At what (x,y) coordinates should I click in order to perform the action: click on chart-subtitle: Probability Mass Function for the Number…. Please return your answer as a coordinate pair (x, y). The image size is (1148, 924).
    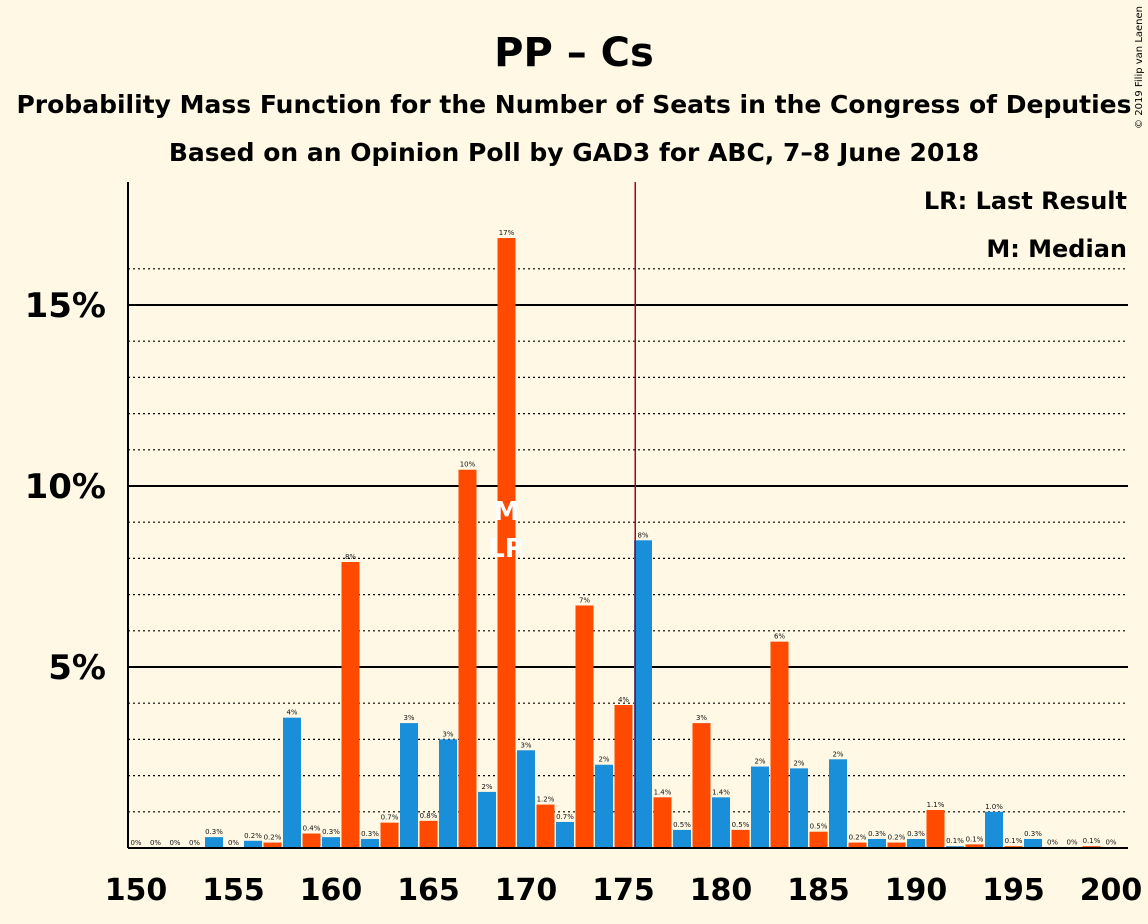
    Looking at the image, I should click on (573, 104).